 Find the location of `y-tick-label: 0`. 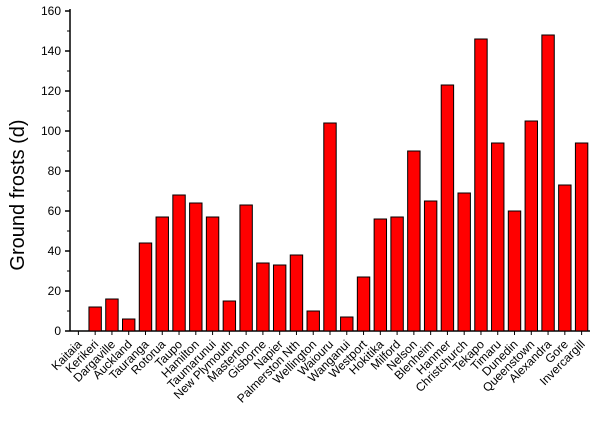

y-tick-label: 0 is located at coordinates (57, 331).